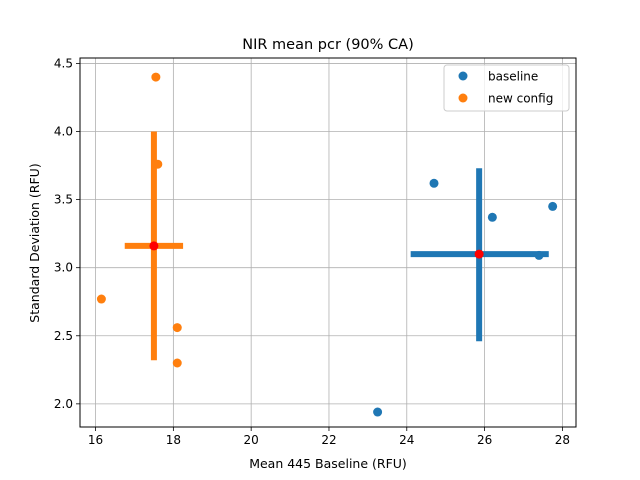 The image size is (640, 480). Describe the element at coordinates (63, 132) in the screenshot. I see `y-tick-label: 4.0` at that location.